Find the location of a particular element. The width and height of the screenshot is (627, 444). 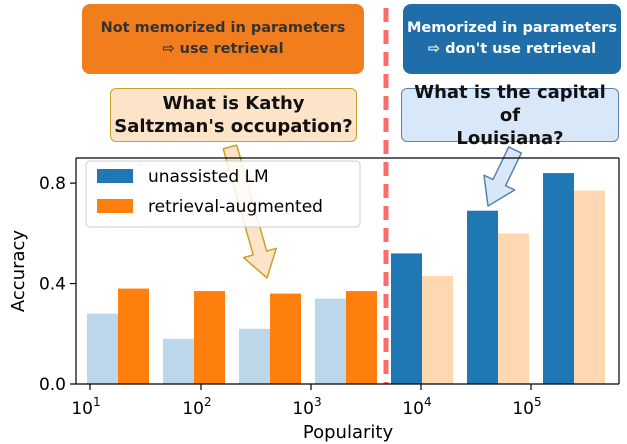

x-tick-label: 10² is located at coordinates (196, 407).